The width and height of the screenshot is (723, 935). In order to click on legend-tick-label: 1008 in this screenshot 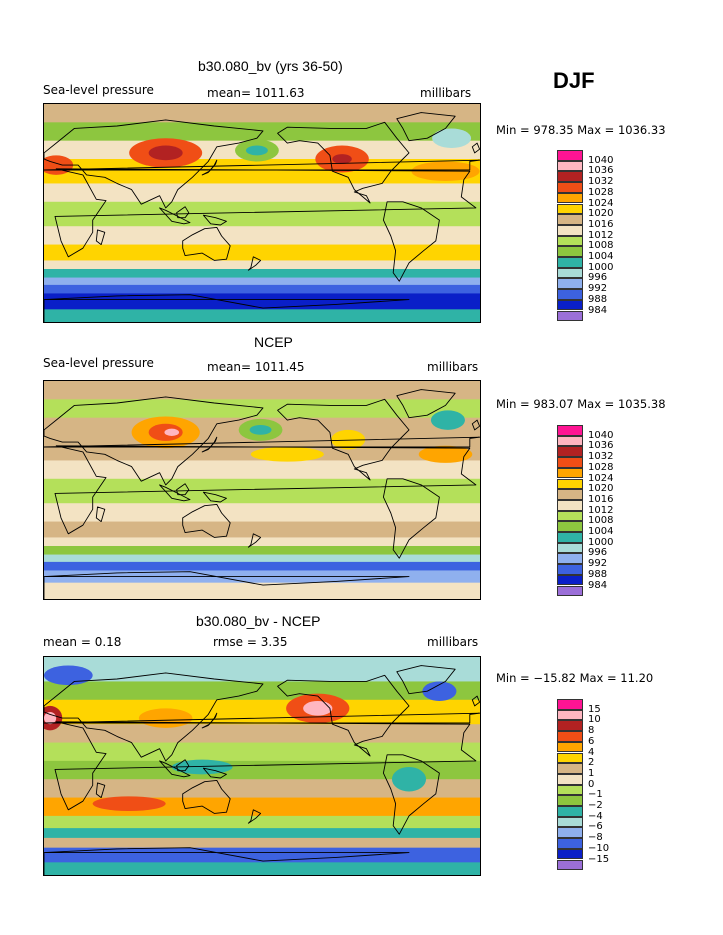, I will do `click(601, 246)`.